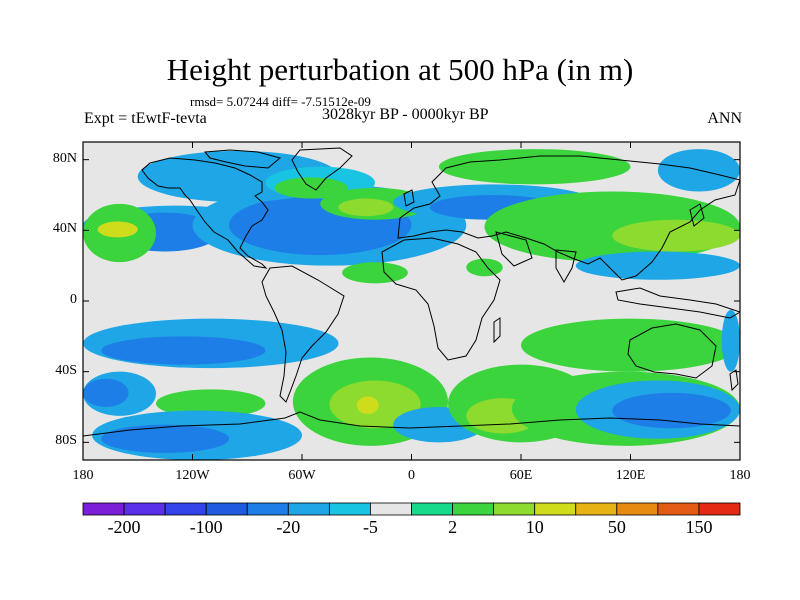  I want to click on lat-label: 40N, so click(64, 229).